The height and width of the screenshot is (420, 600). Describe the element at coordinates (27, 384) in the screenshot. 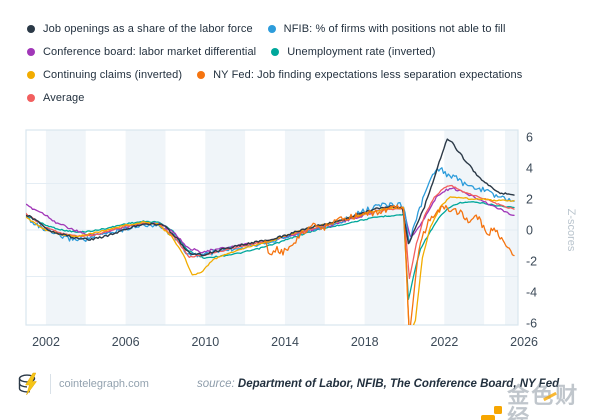

I see `cointelegraph-logo-icon` at that location.